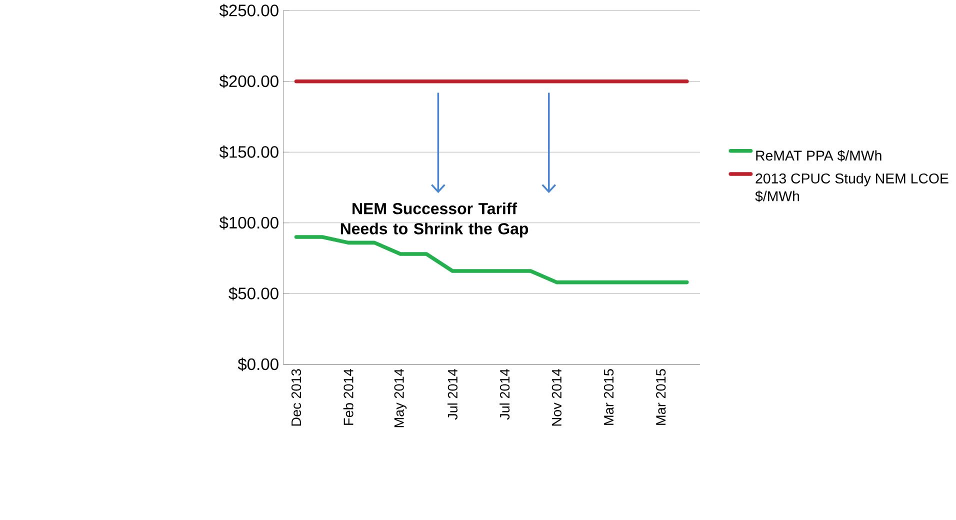  What do you see at coordinates (348, 396) in the screenshot?
I see `x-tick-label: Feb 2014` at bounding box center [348, 396].